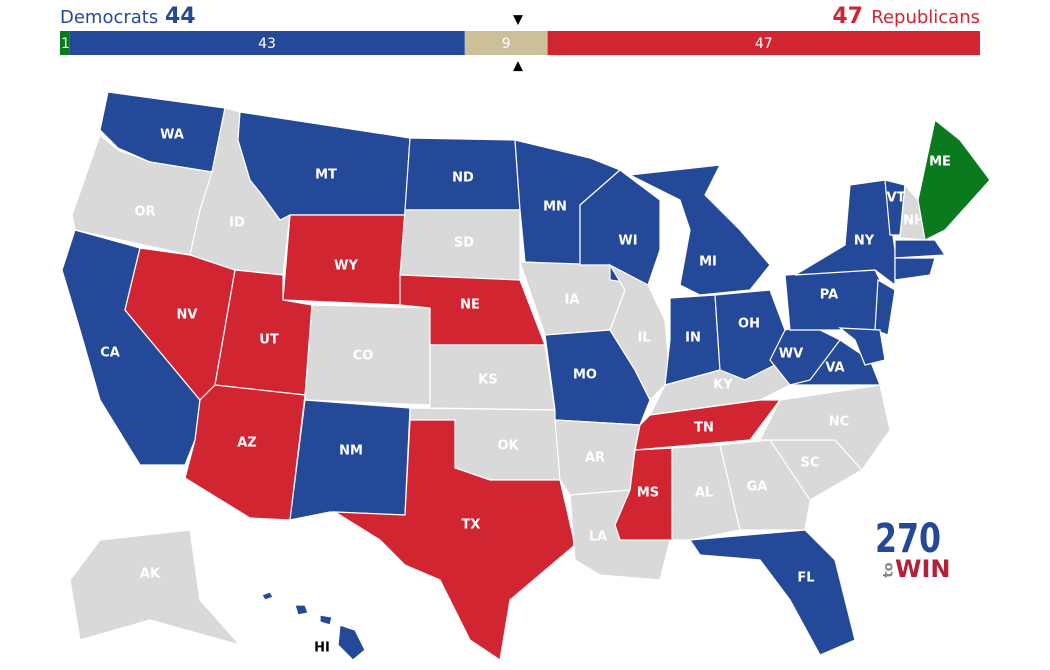  What do you see at coordinates (110, 353) in the screenshot?
I see `state-label: CA` at bounding box center [110, 353].